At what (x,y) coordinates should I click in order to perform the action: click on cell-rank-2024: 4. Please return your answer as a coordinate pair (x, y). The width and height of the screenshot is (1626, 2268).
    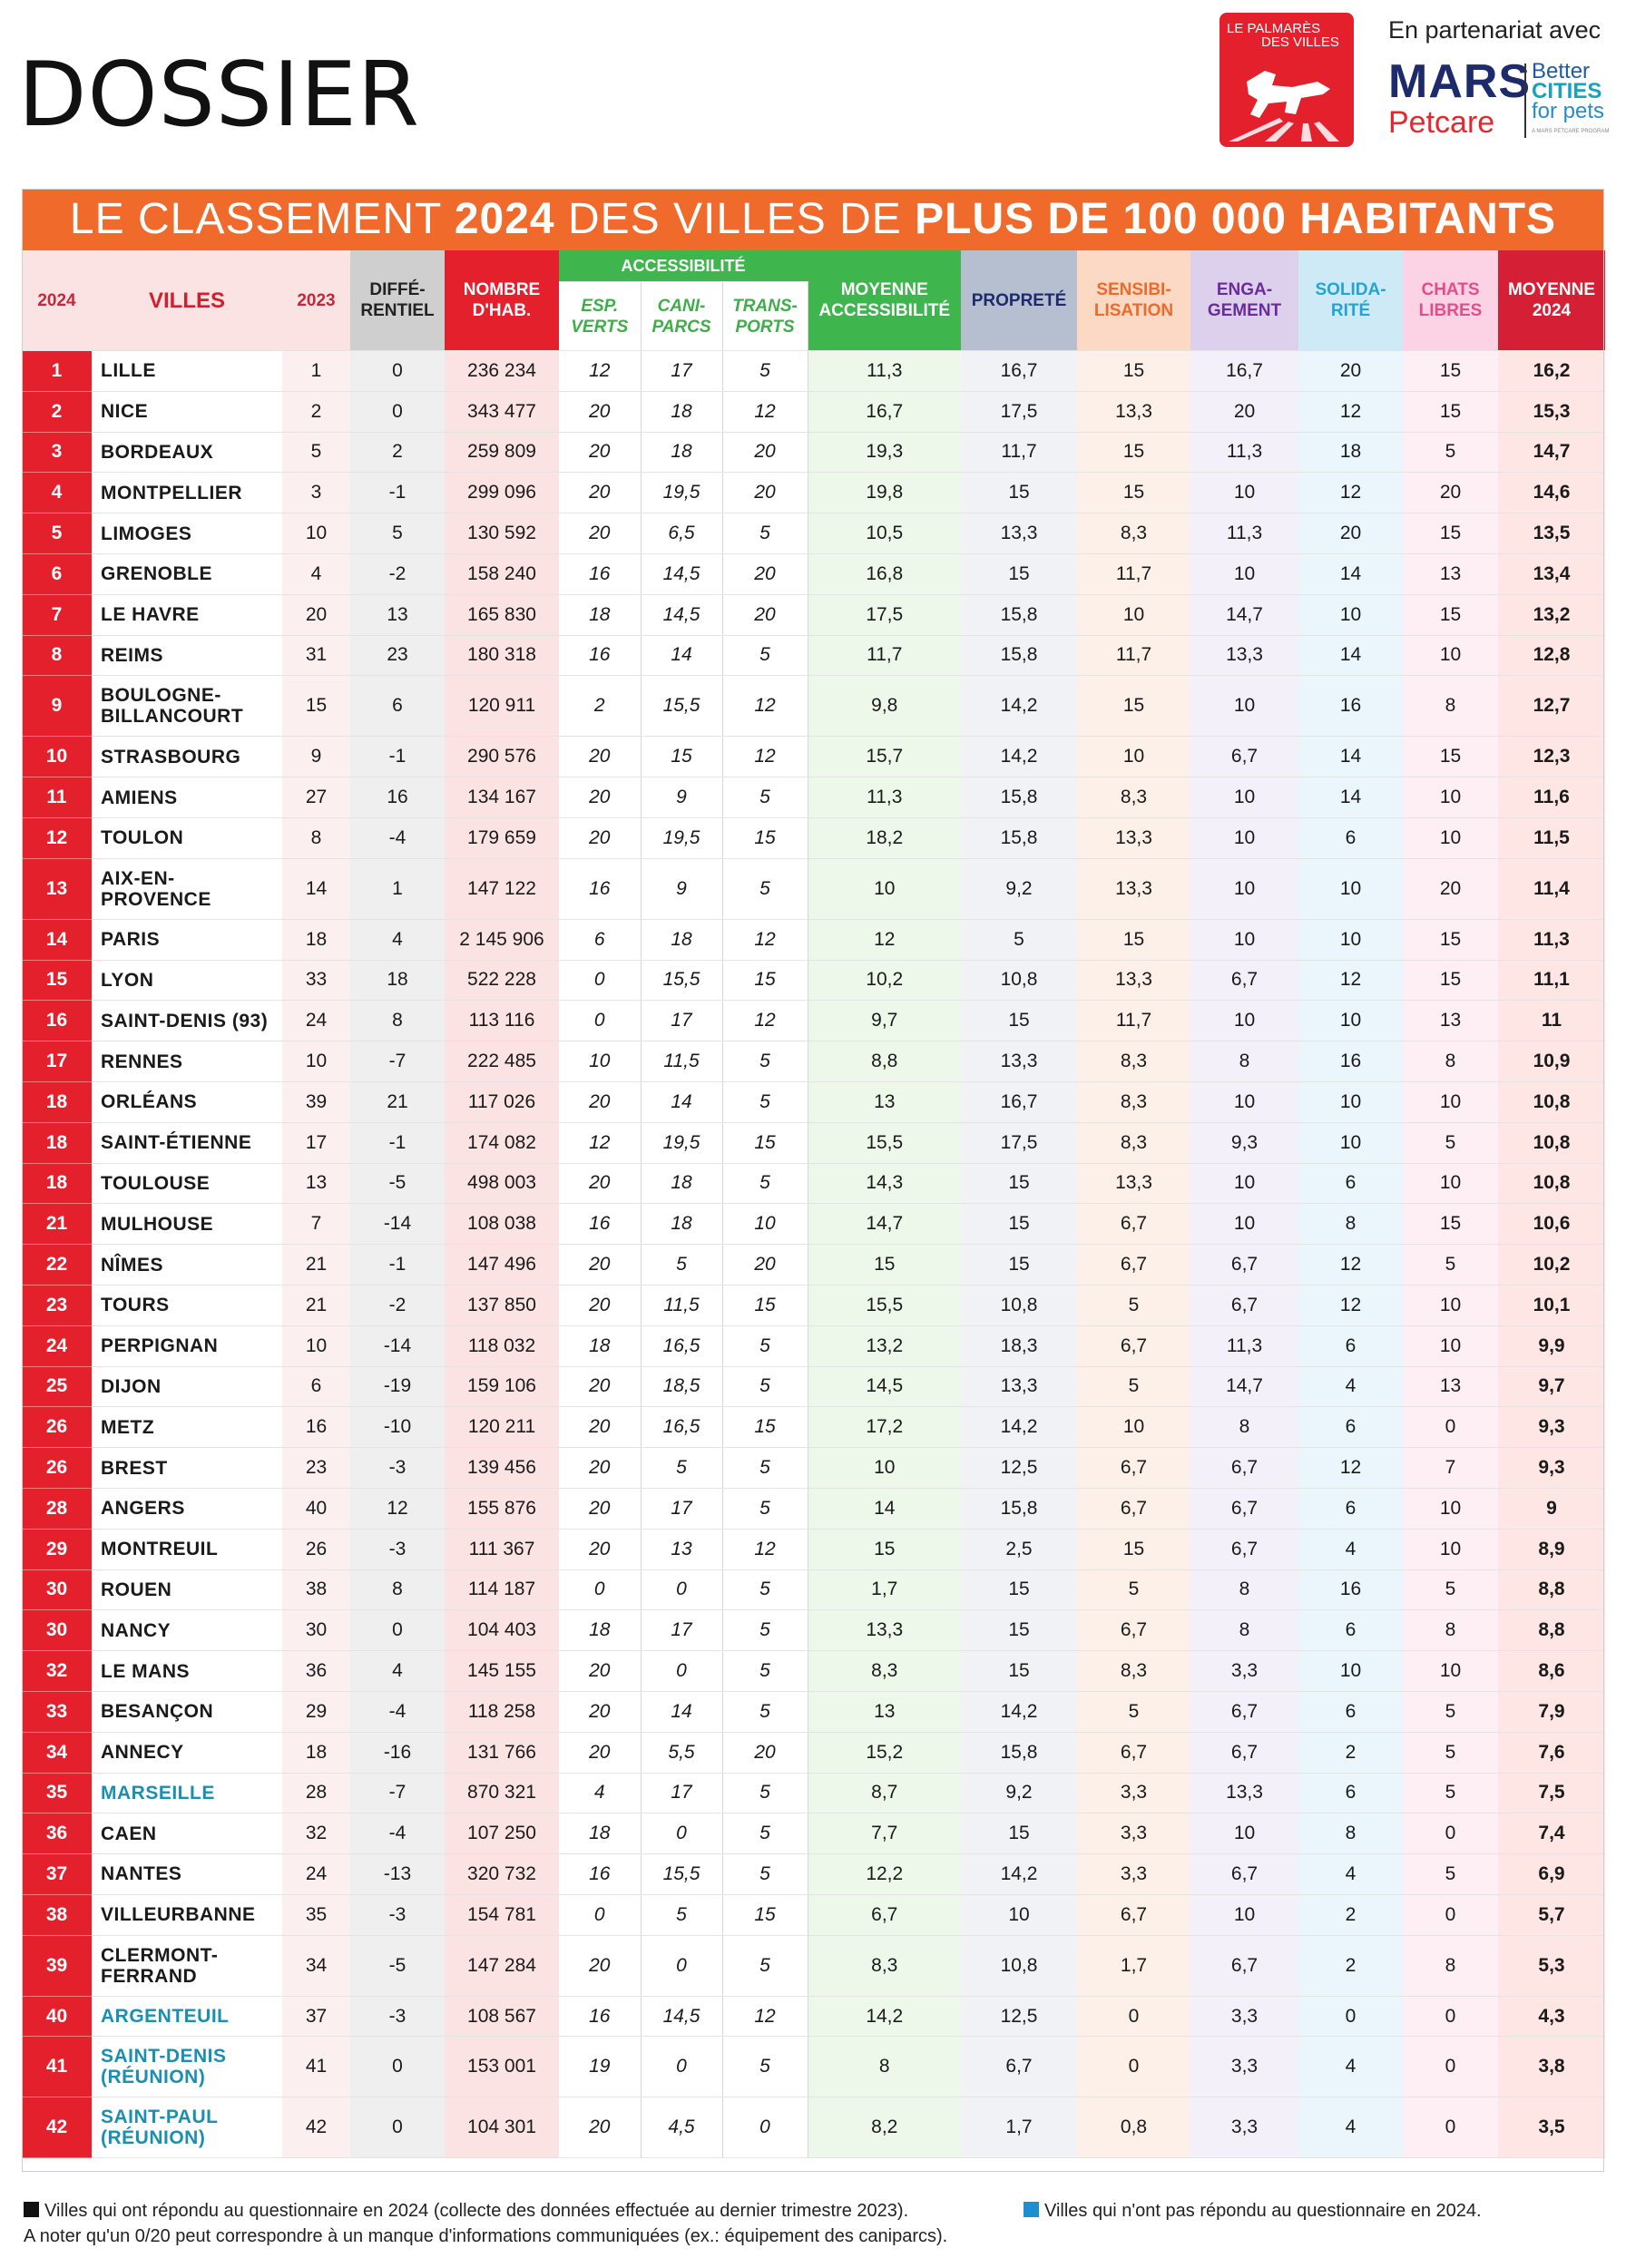
    Looking at the image, I should click on (57, 493).